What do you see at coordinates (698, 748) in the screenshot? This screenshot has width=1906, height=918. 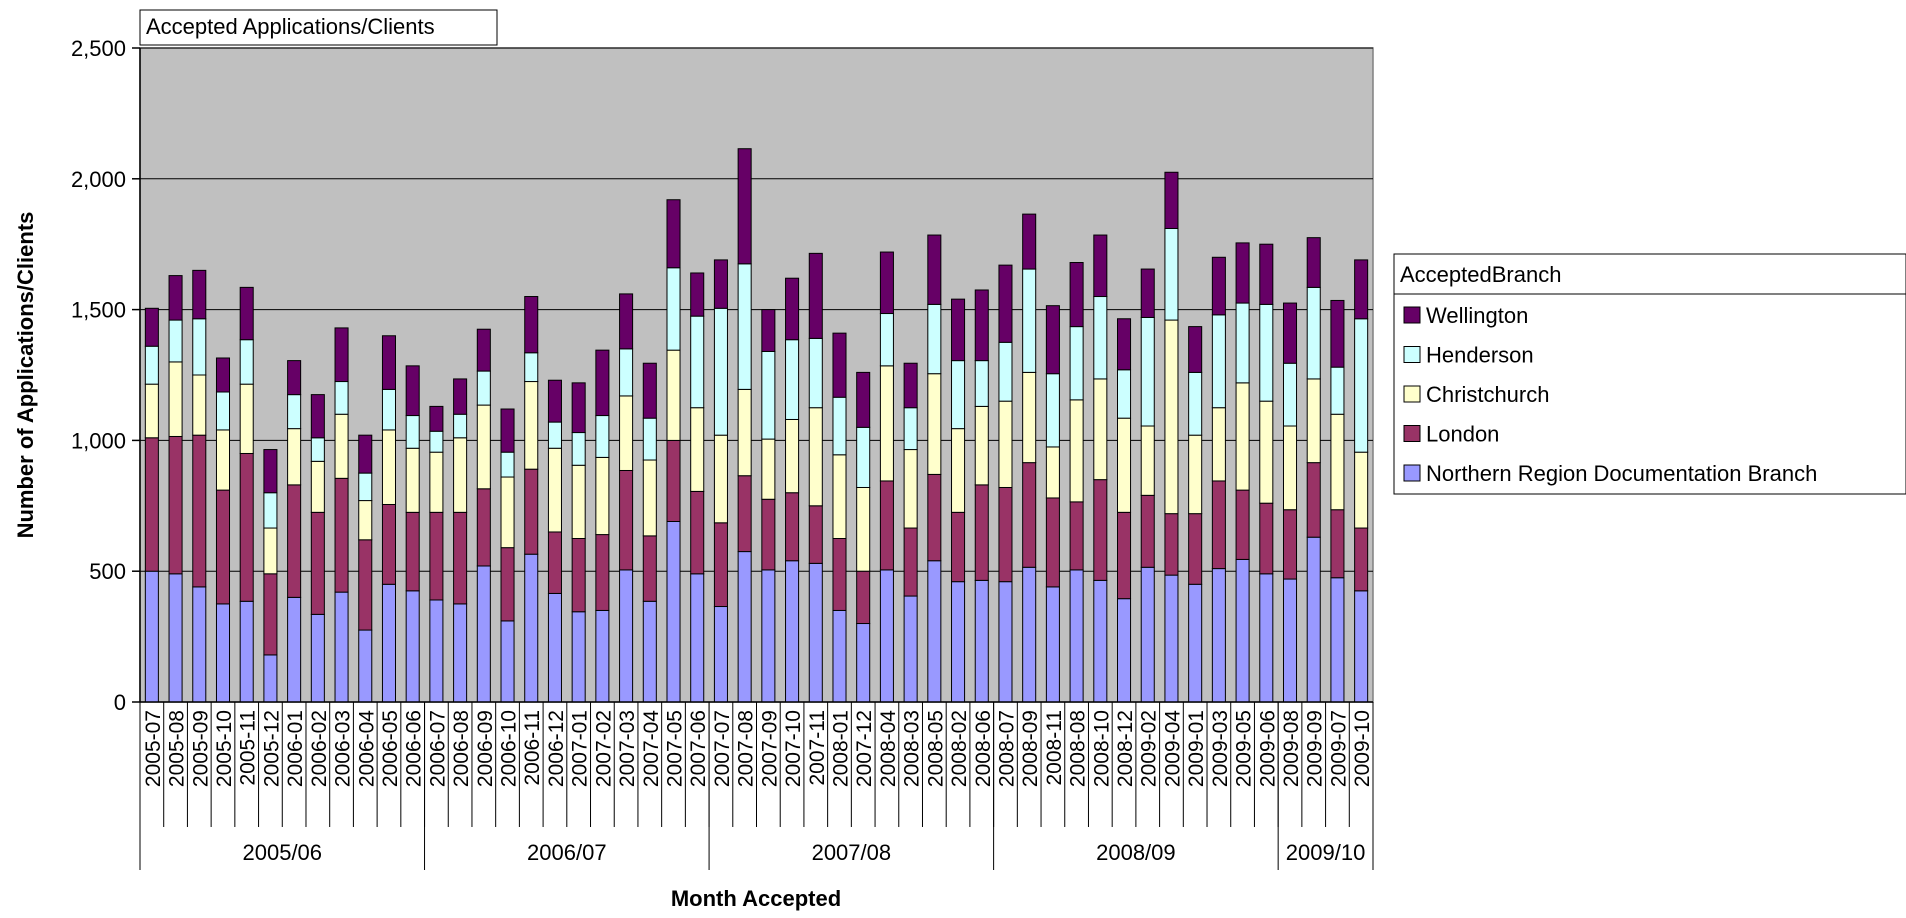 I see `x-tick-label: 2007-06` at bounding box center [698, 748].